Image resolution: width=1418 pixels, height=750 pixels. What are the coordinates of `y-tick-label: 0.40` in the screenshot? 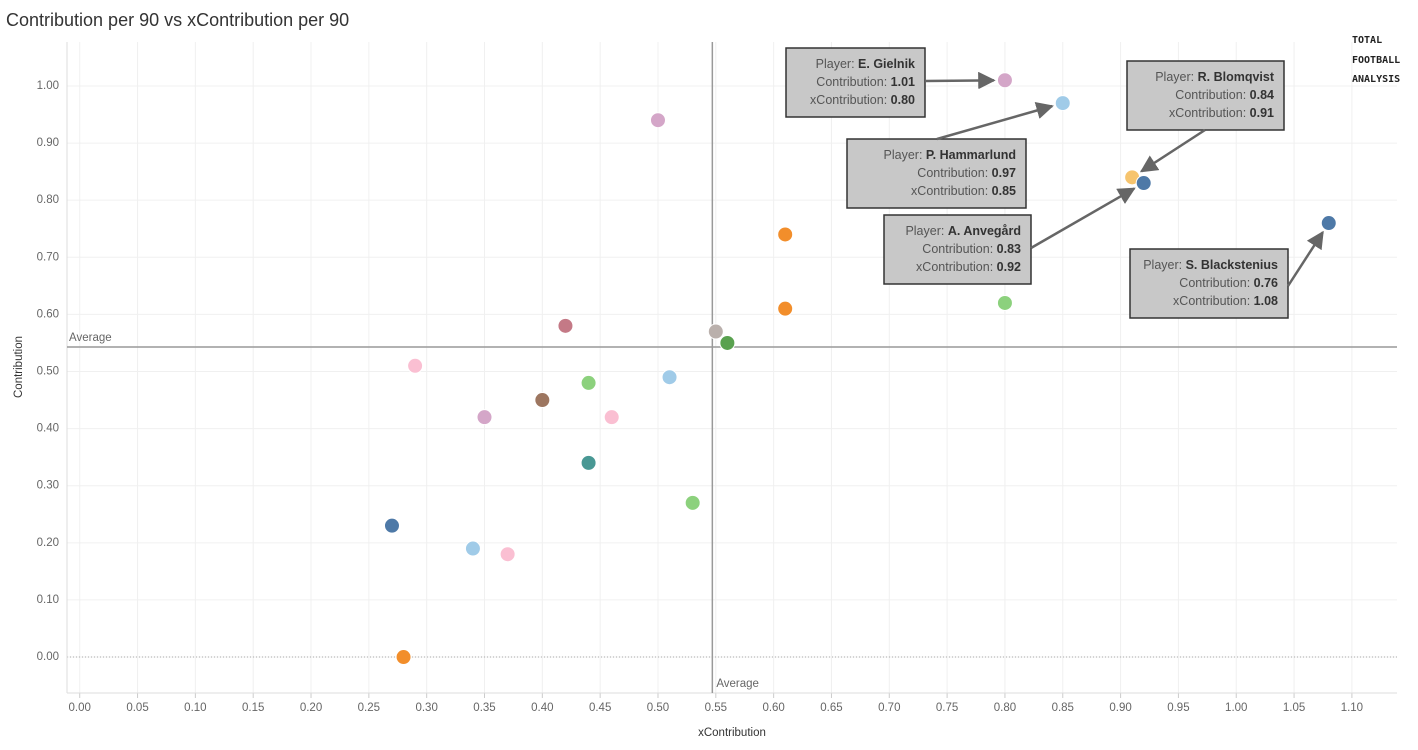 It's located at (48, 429).